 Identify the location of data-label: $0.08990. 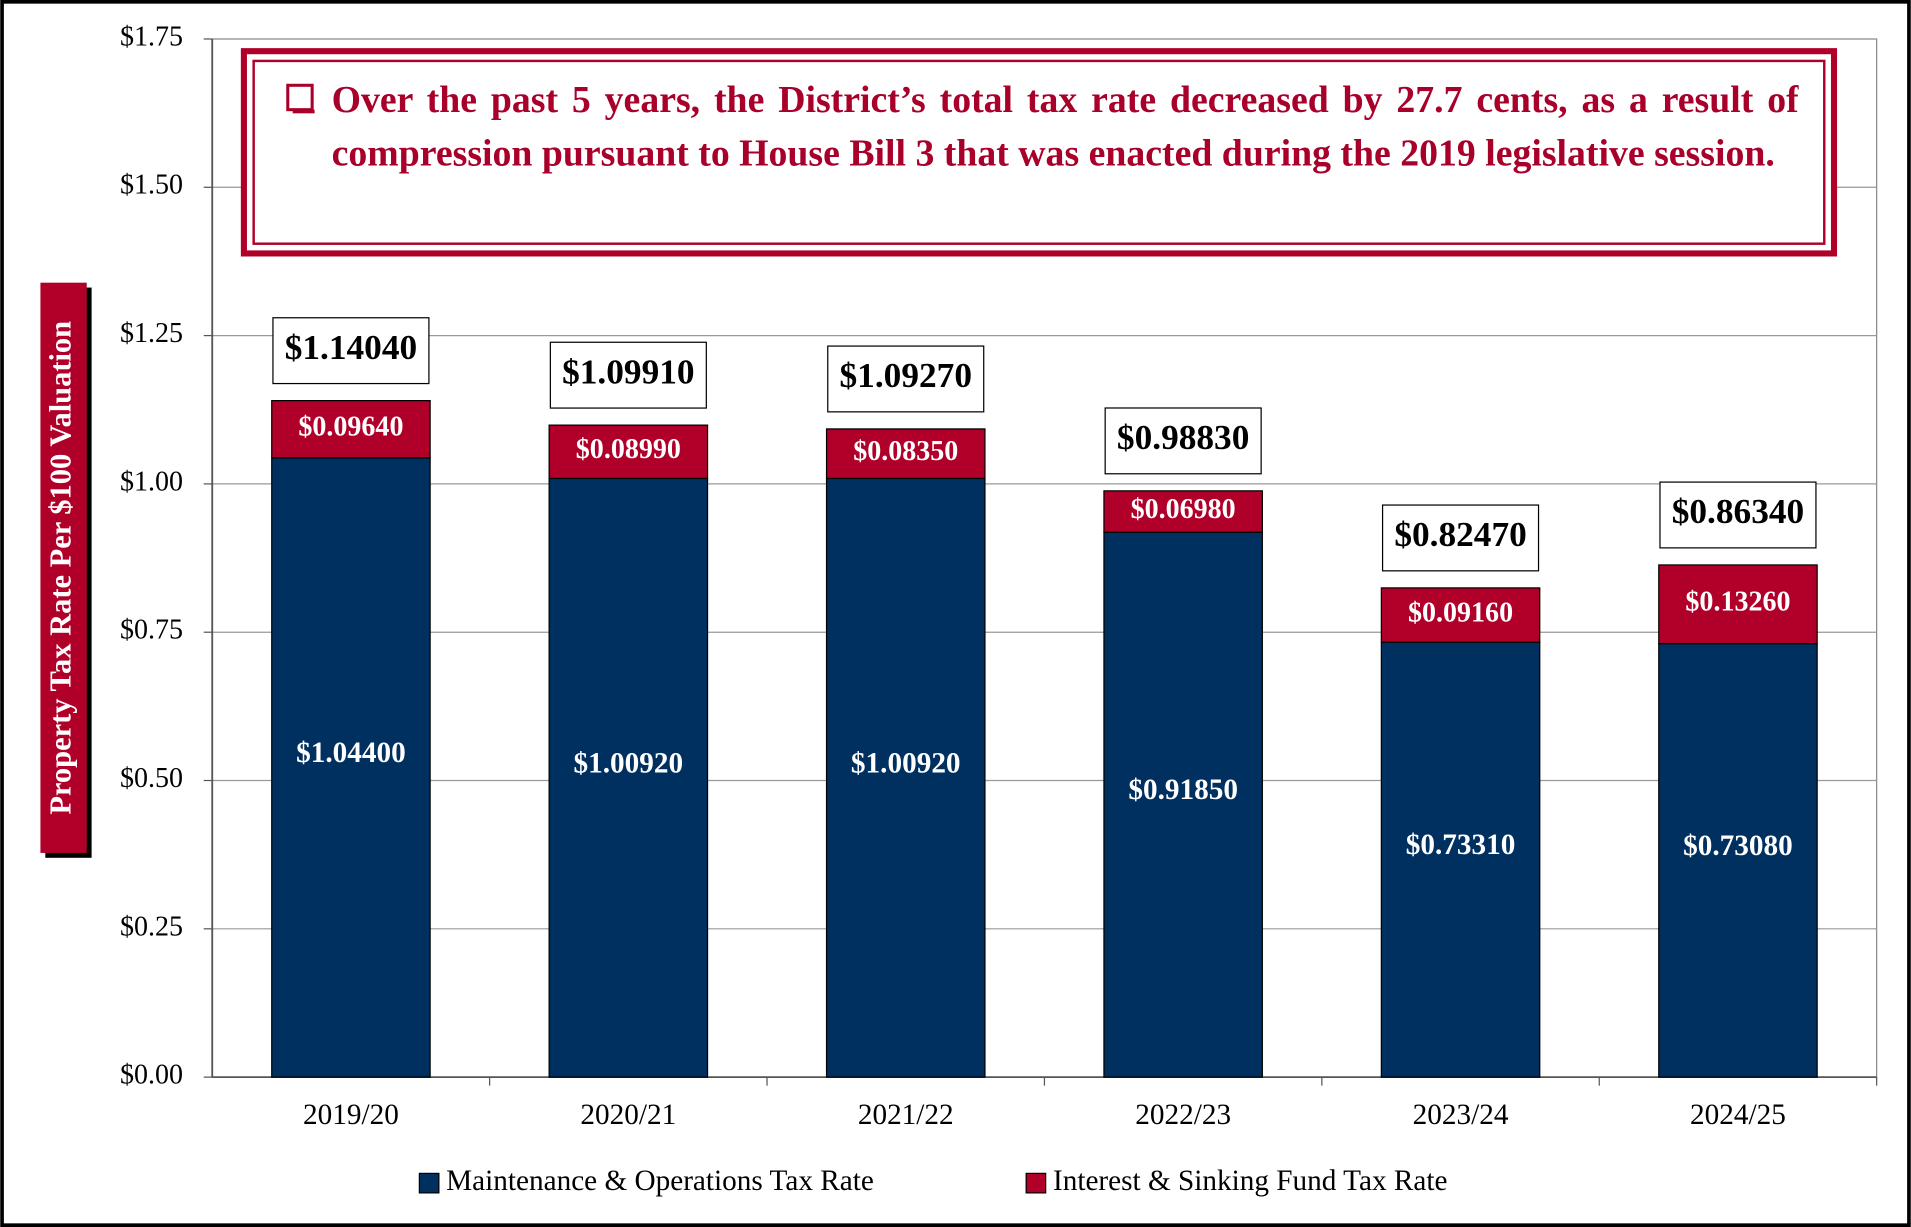
(628, 449).